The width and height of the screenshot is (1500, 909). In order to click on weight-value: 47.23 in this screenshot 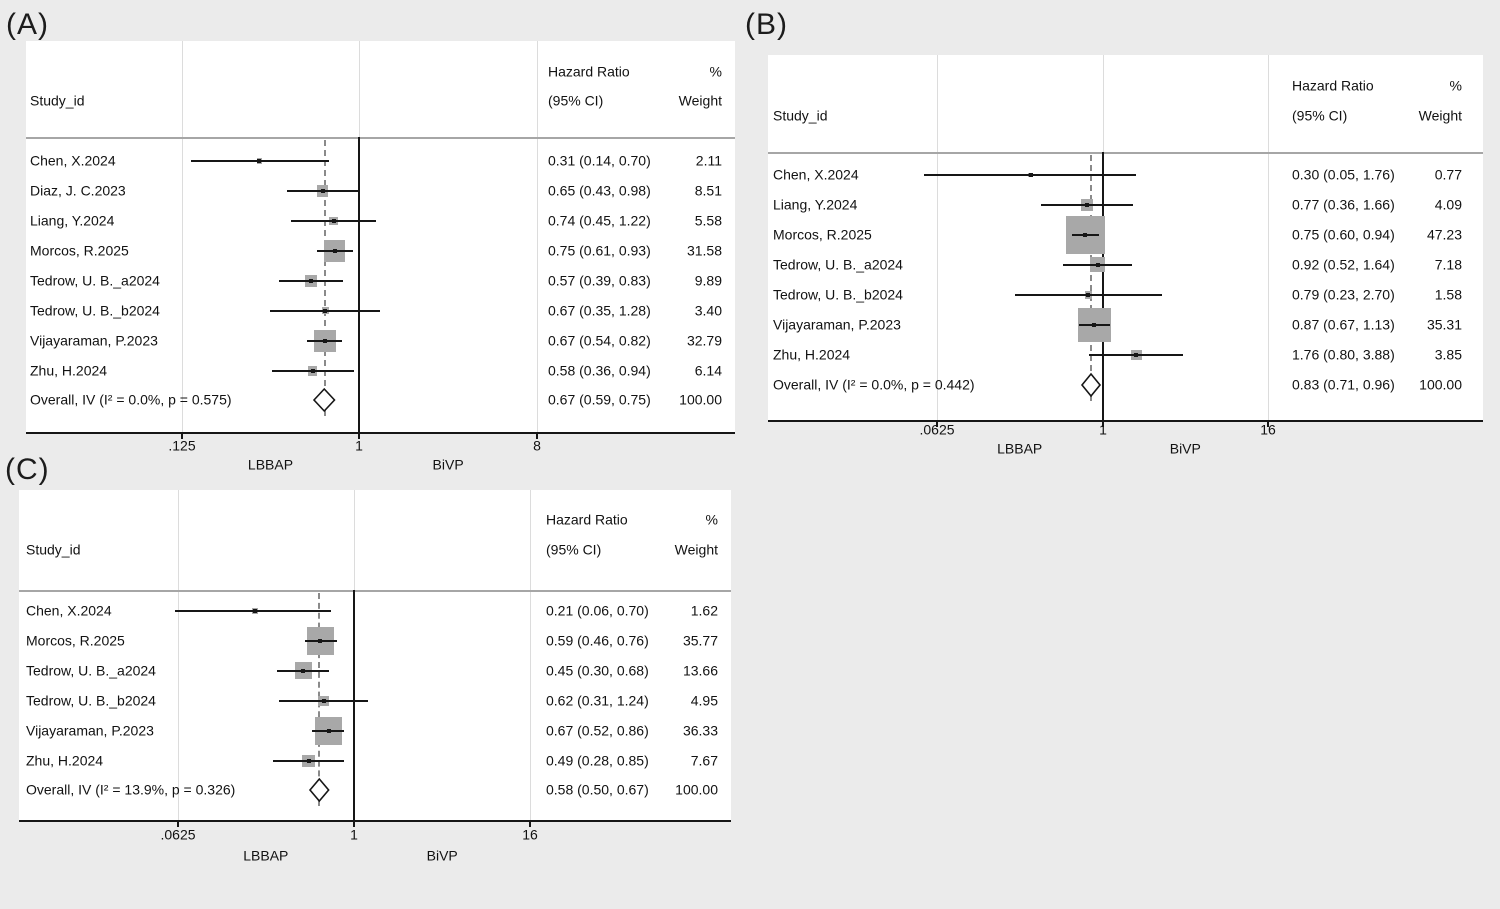, I will do `click(1444, 234)`.